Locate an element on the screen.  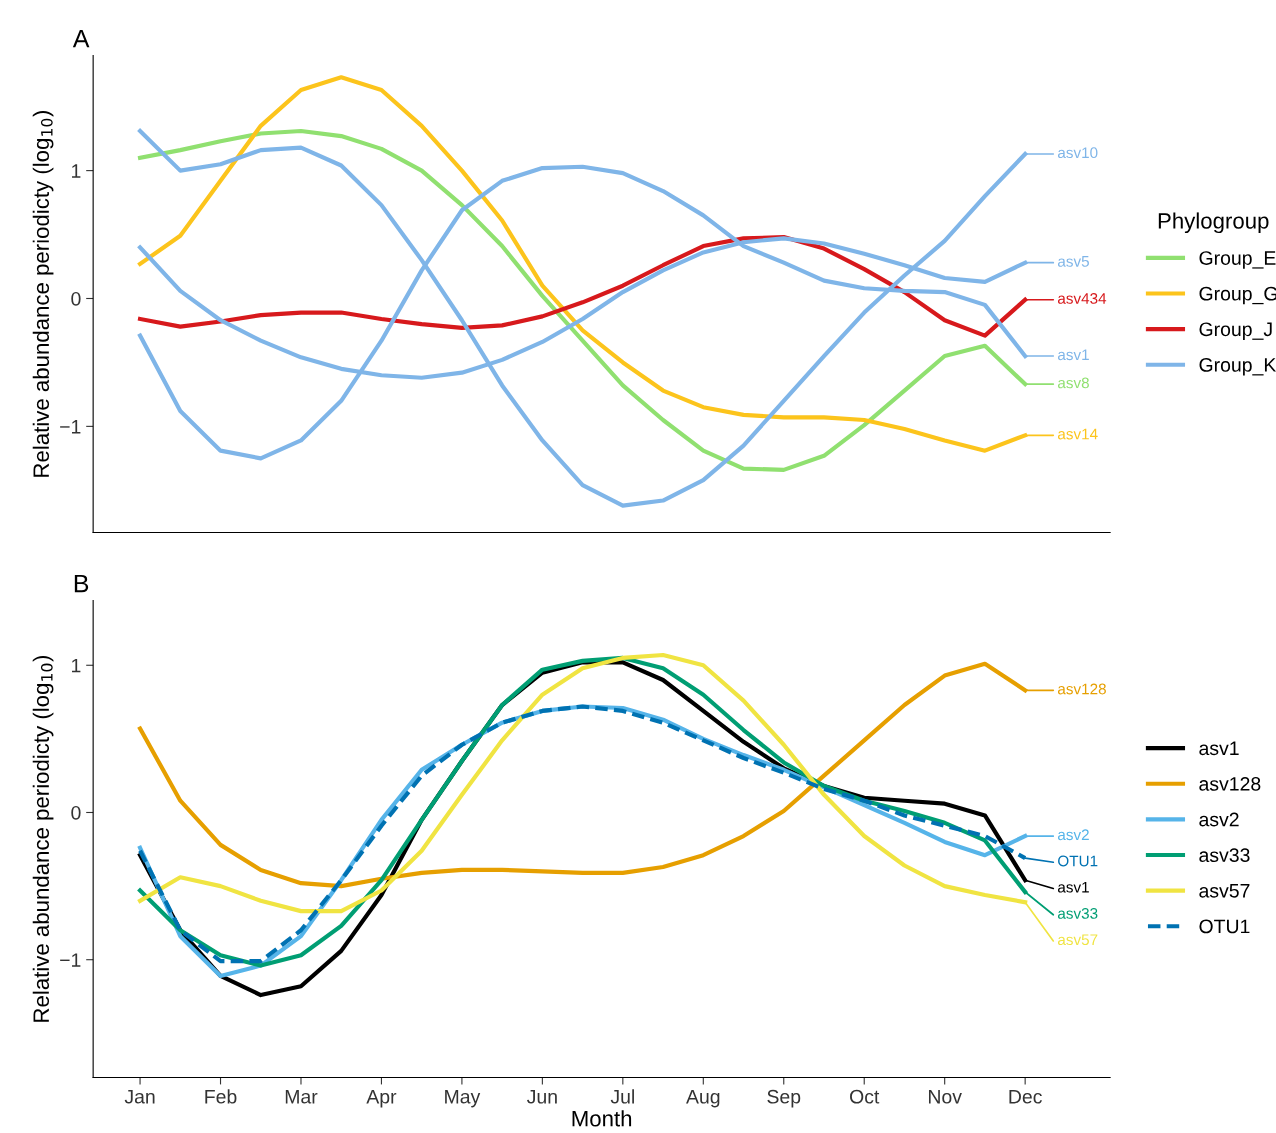
annotation: asv10 is located at coordinates (1077, 153).